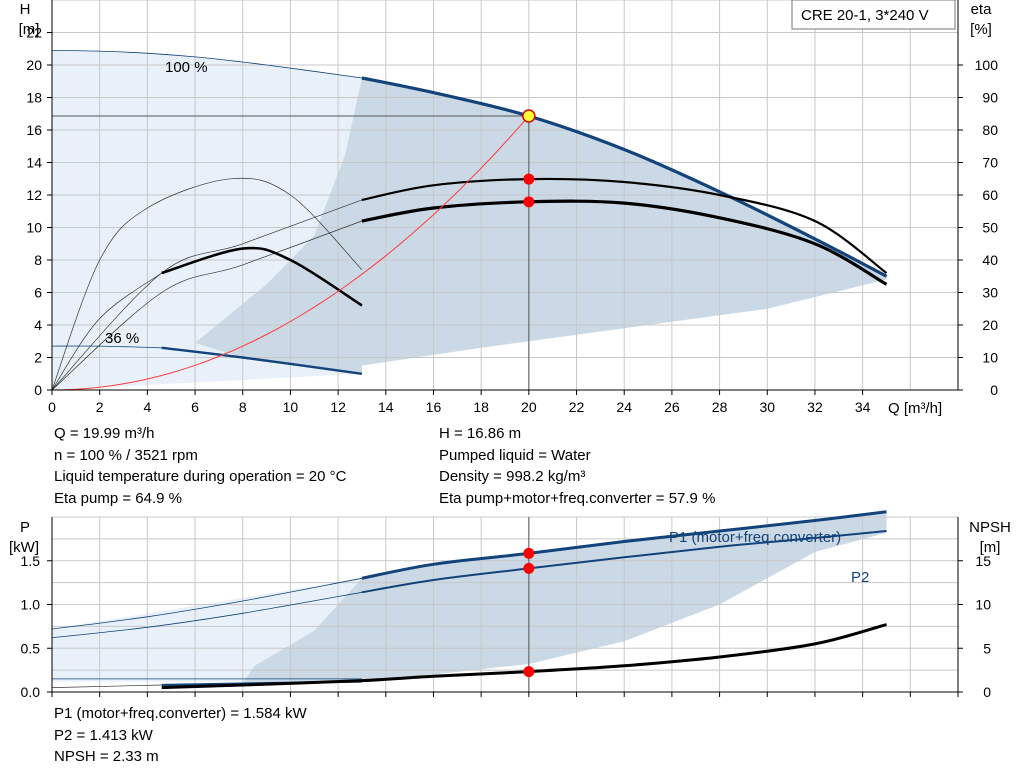  Describe the element at coordinates (529, 202) in the screenshot. I see `duty-point-eta-total` at that location.